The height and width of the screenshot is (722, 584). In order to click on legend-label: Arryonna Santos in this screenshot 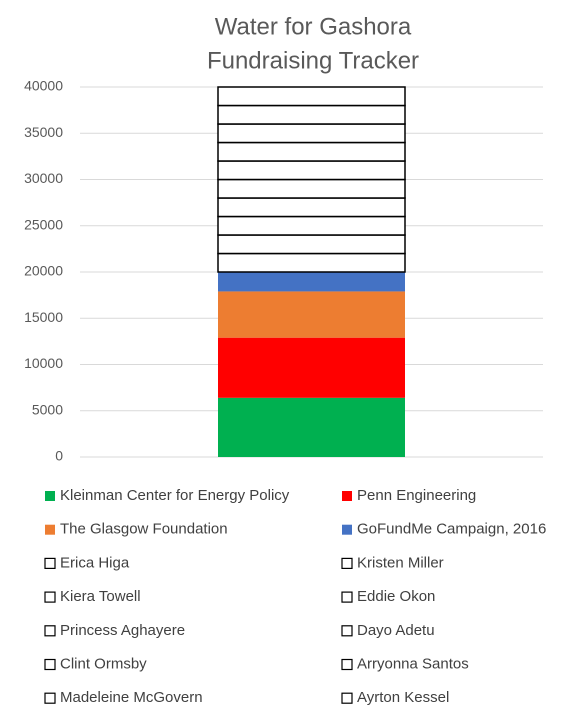, I will do `click(413, 663)`.